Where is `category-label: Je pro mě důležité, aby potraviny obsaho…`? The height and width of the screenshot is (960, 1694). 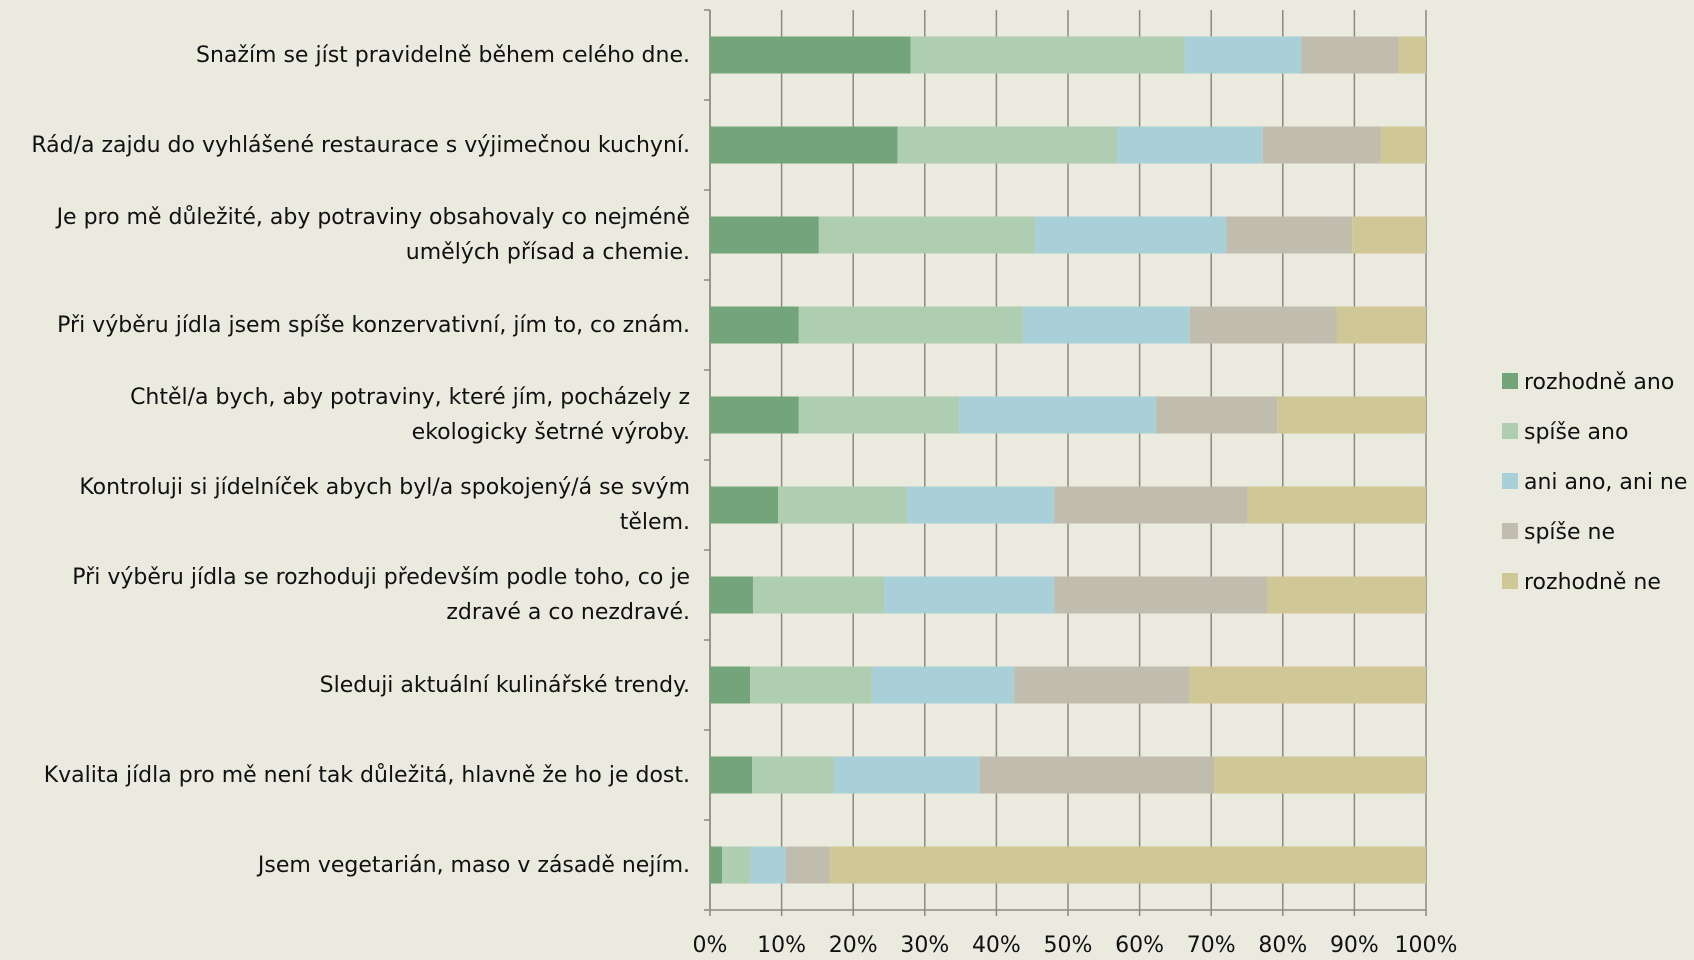 category-label: Je pro mě důležité, aby potraviny obsaho… is located at coordinates (373, 235).